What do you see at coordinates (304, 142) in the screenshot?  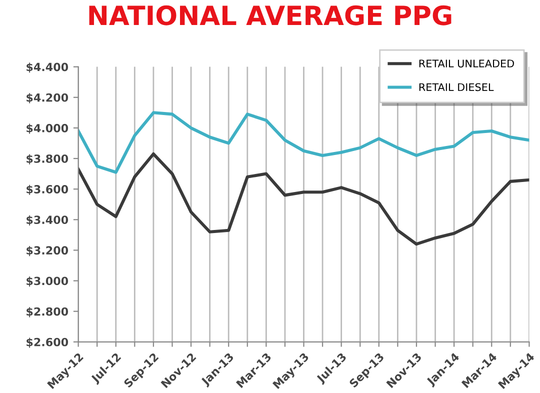 I see `line-series` at bounding box center [304, 142].